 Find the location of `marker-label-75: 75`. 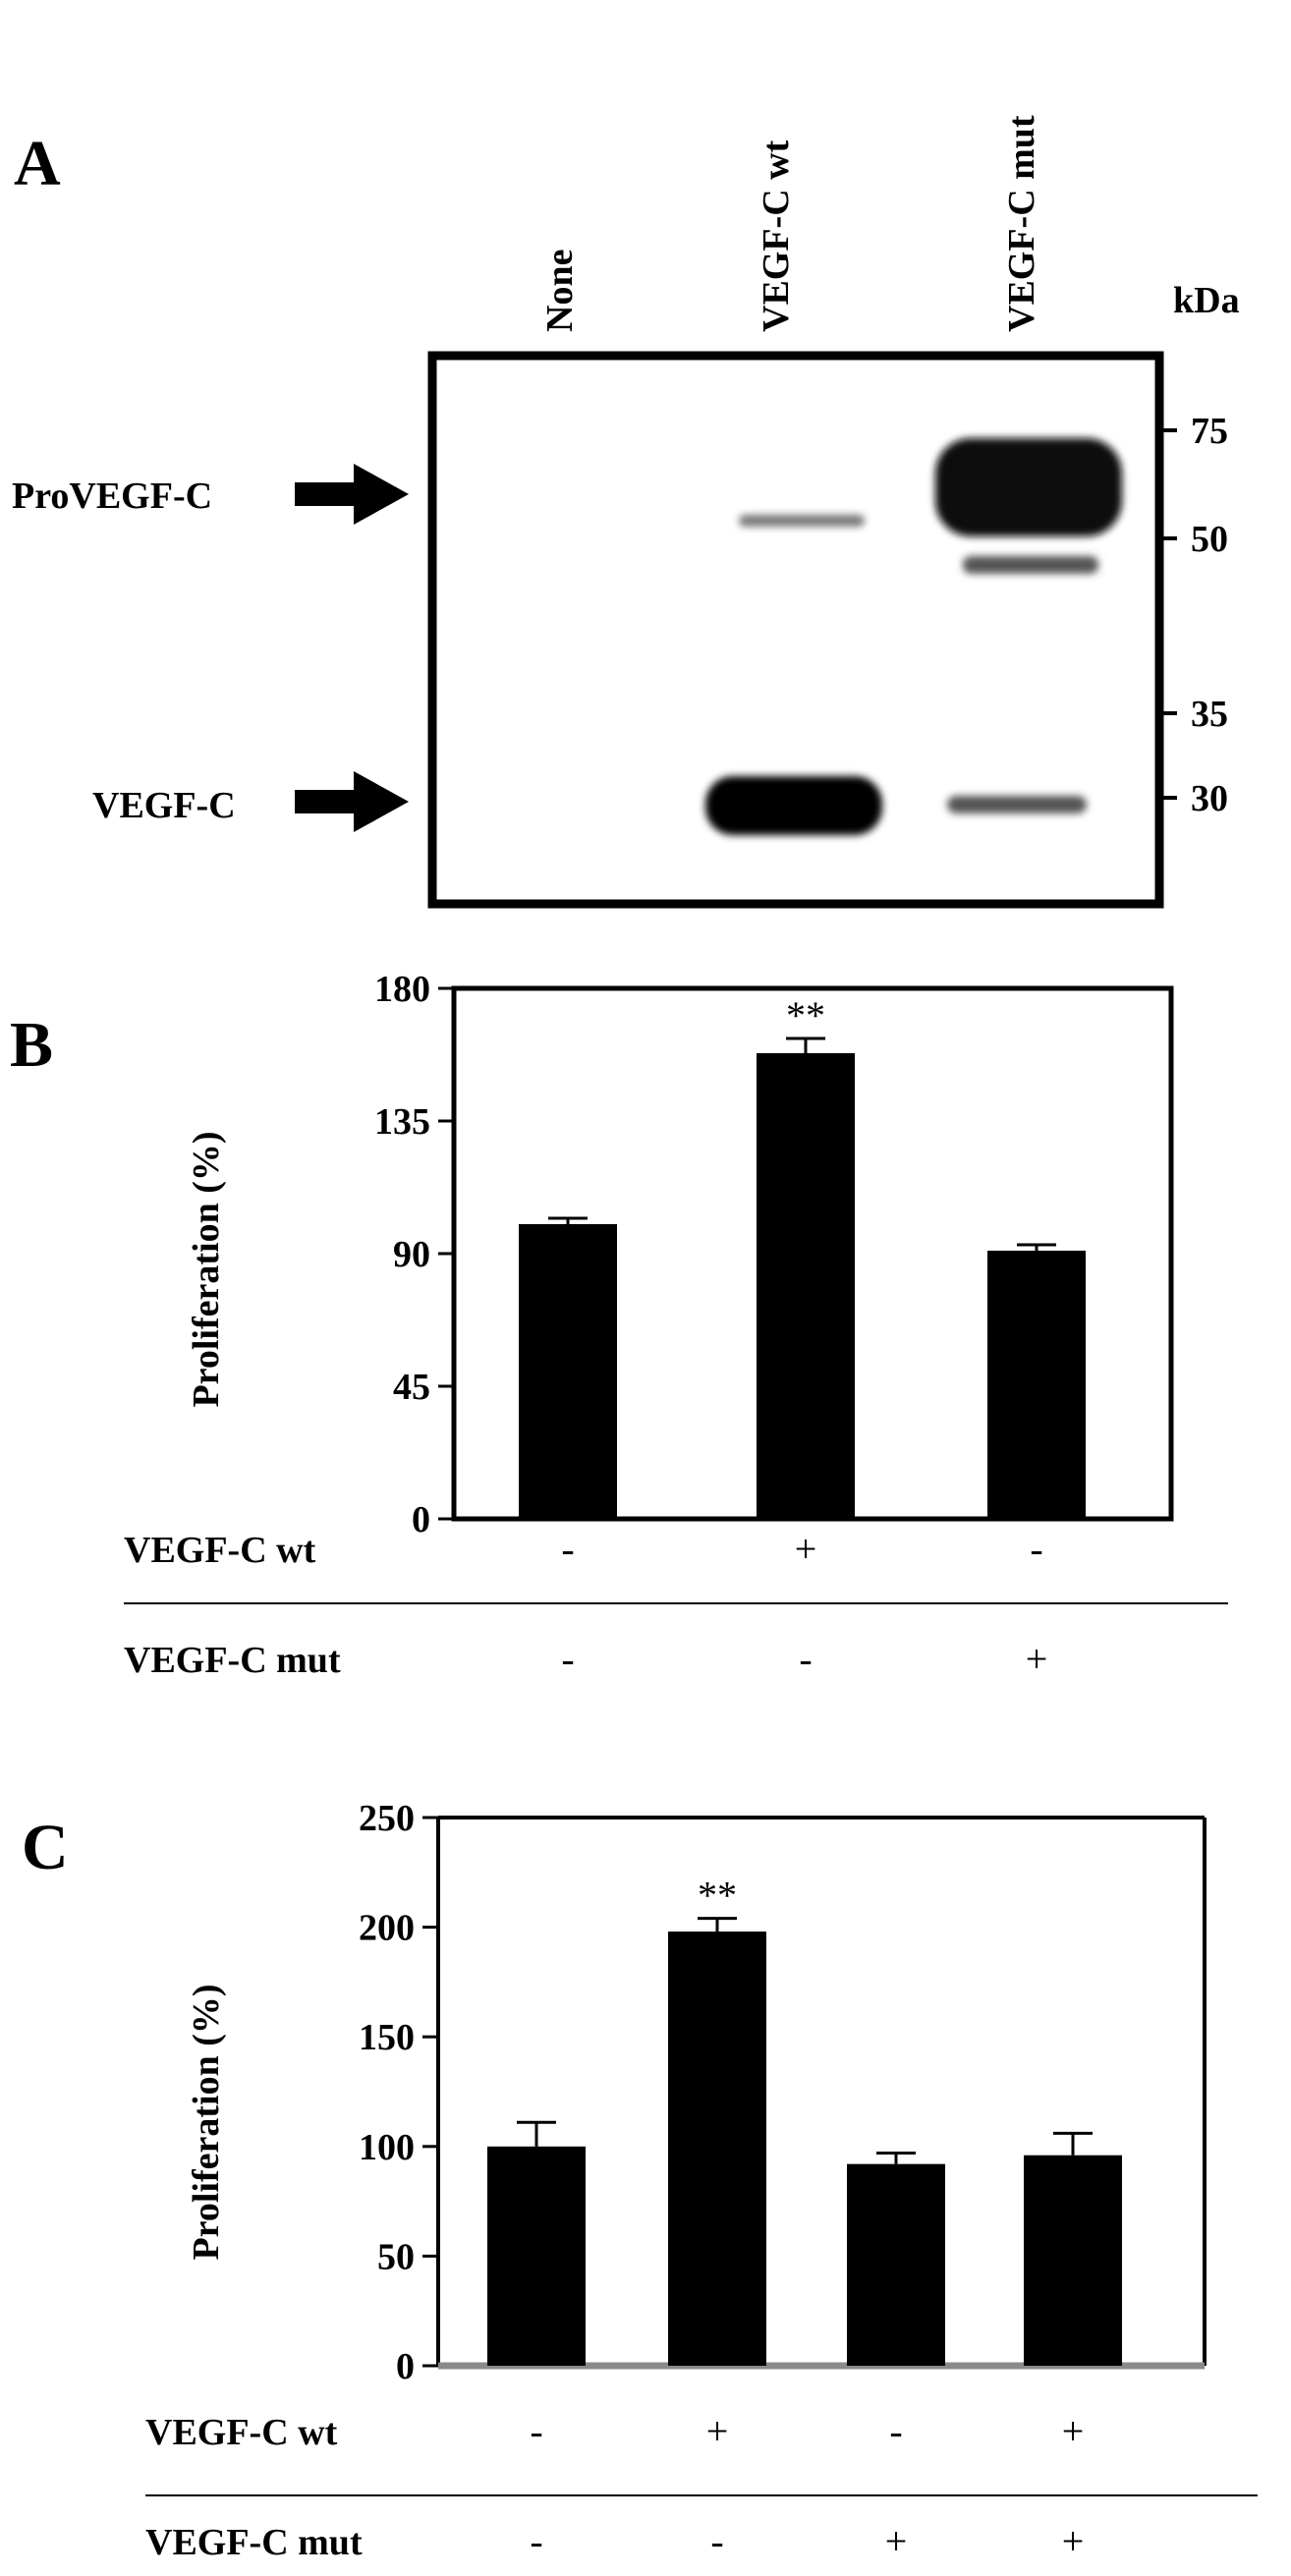

marker-label-75: 75 is located at coordinates (1209, 431).